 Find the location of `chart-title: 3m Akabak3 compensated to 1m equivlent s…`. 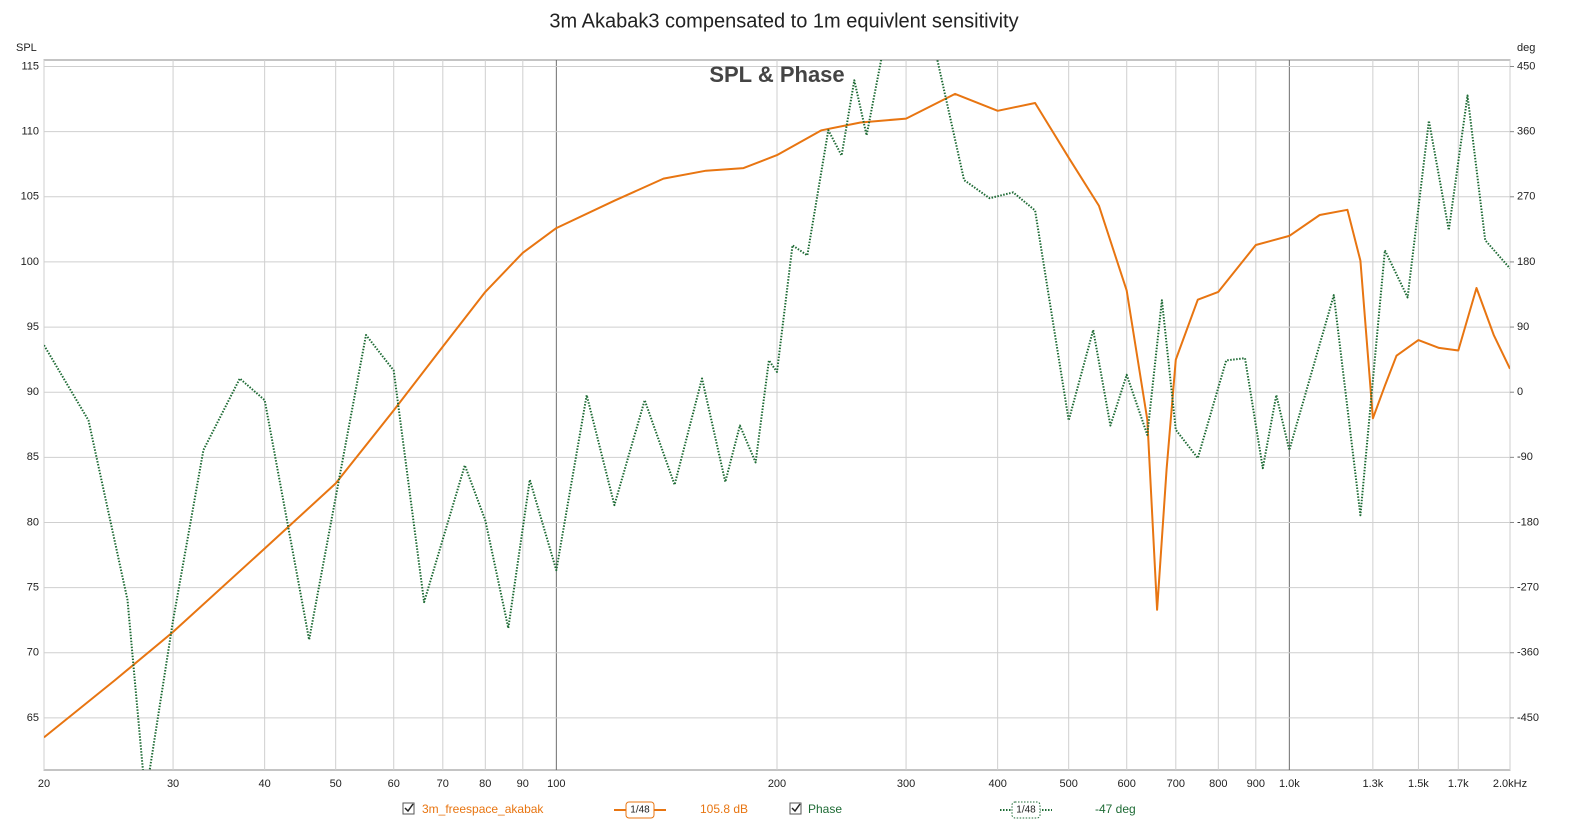

chart-title: 3m Akabak3 compensated to 1m equivlent s… is located at coordinates (783, 21).